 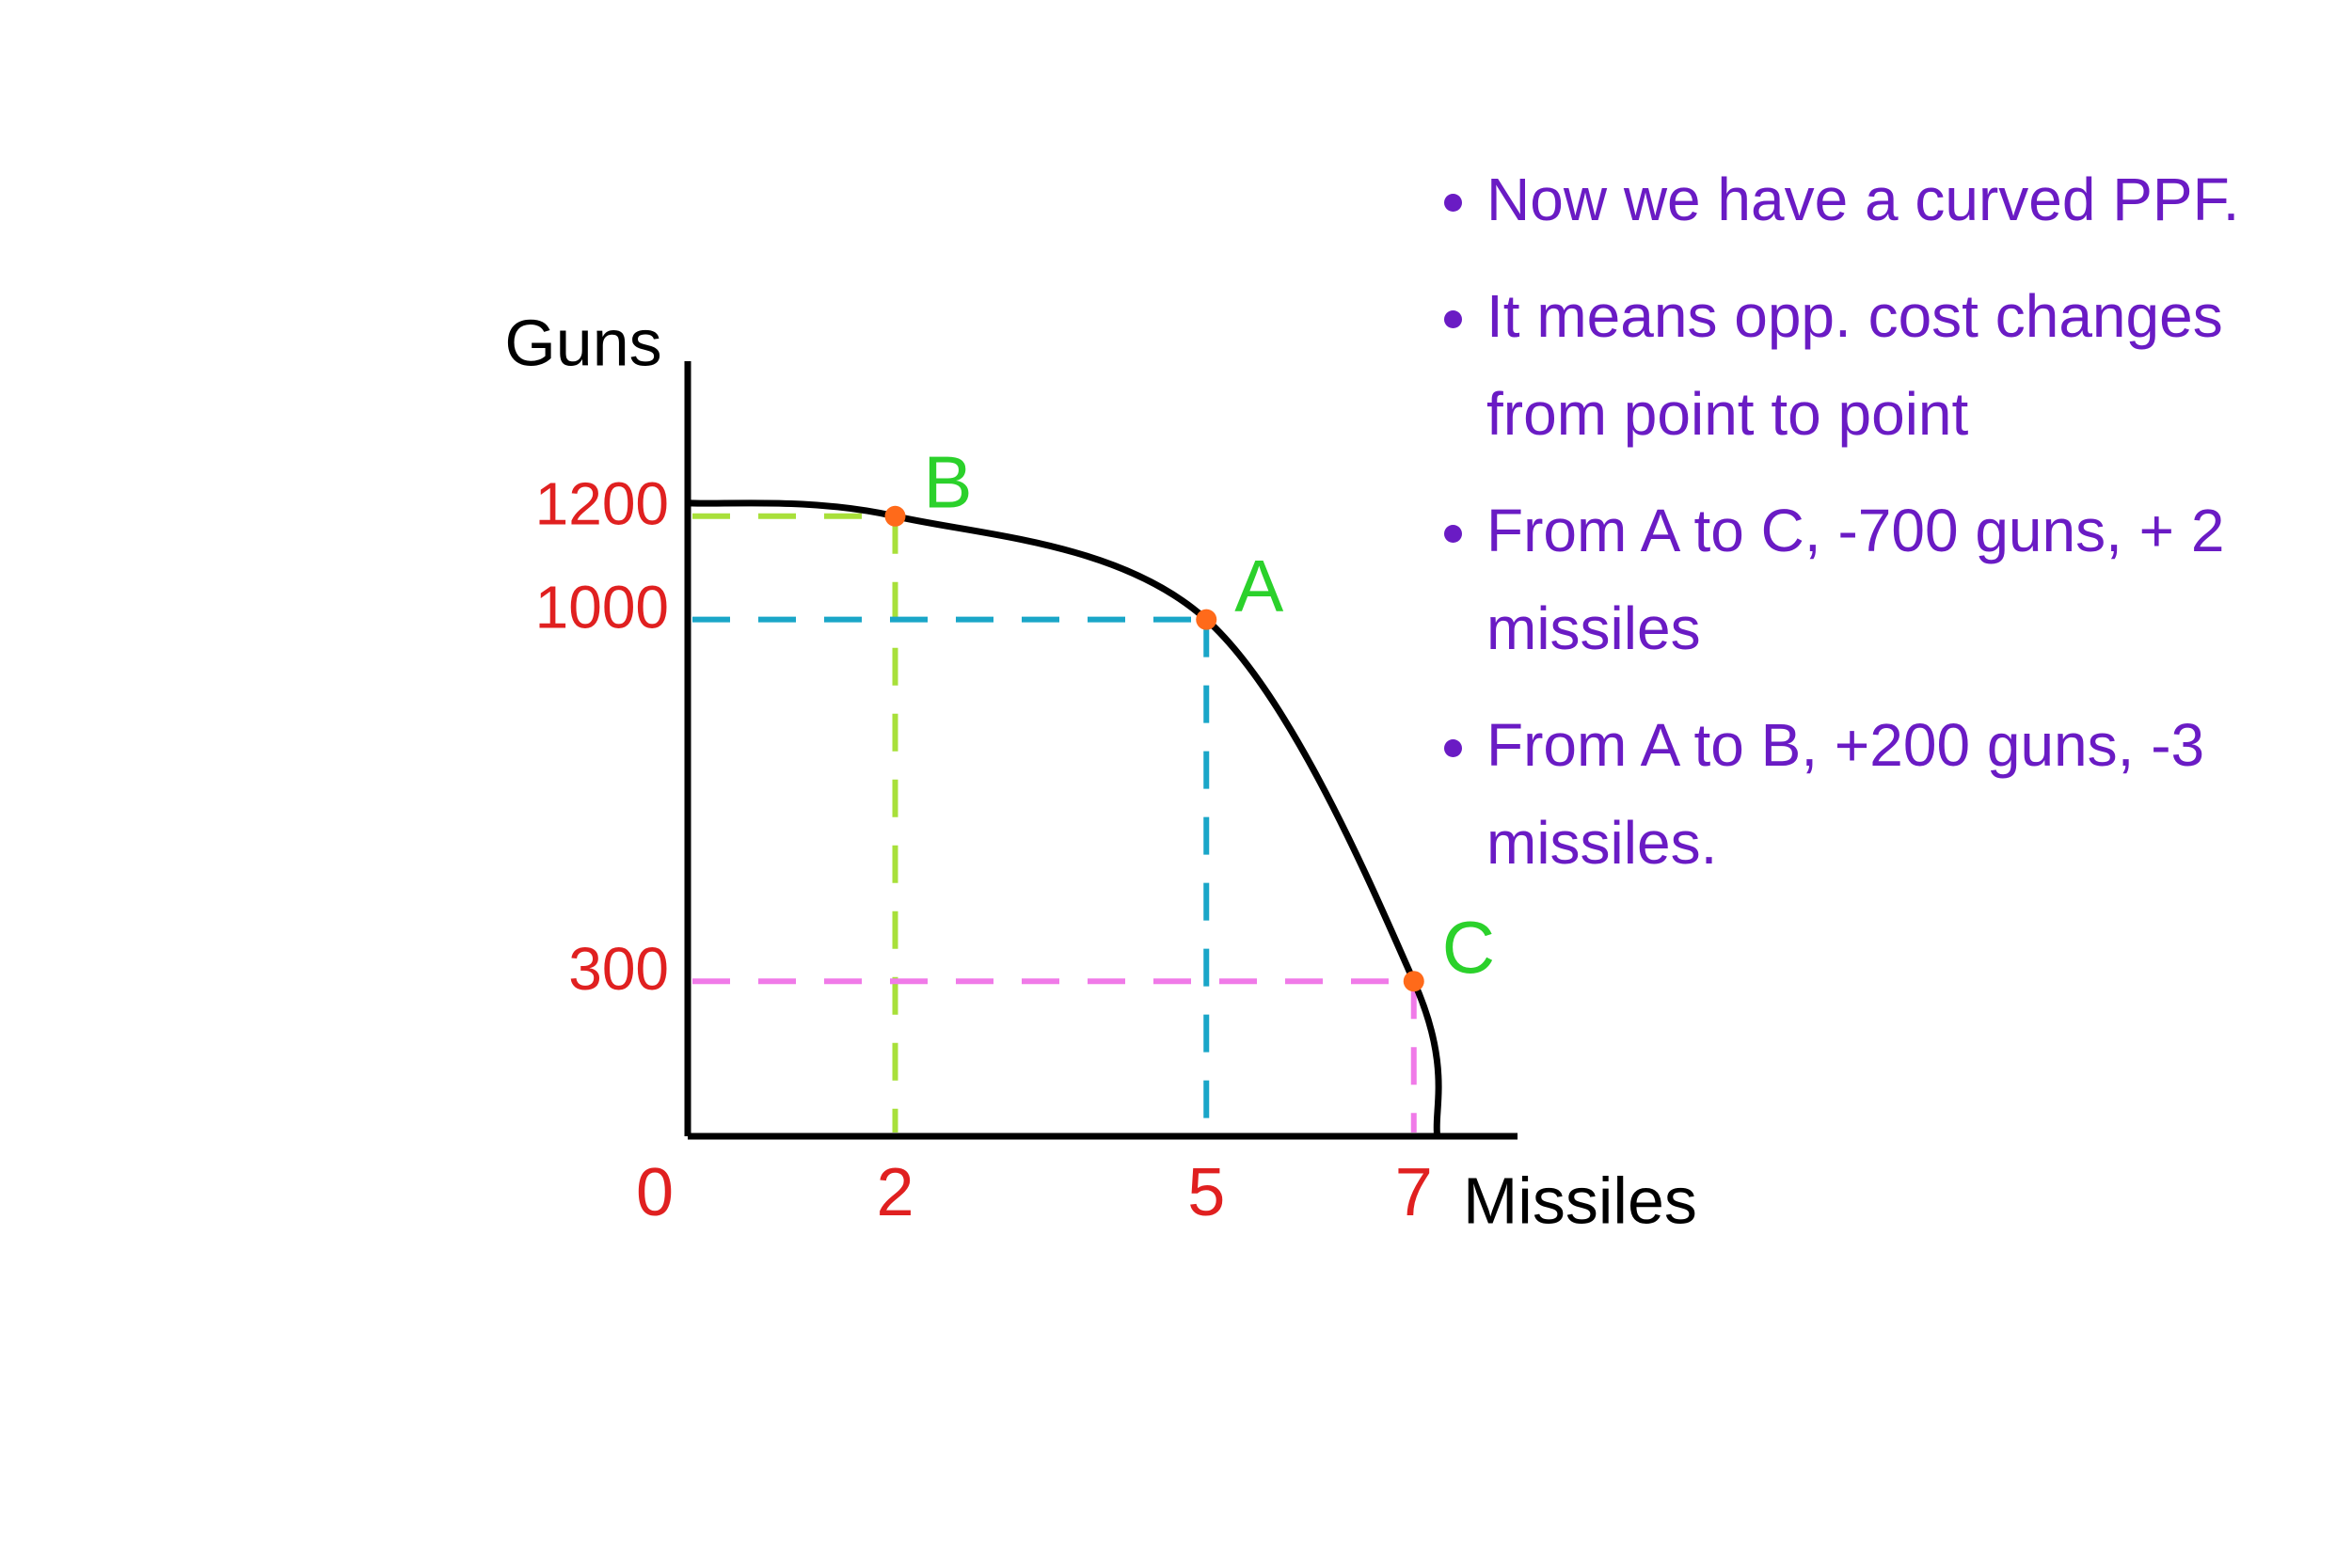 What do you see at coordinates (1895, 199) in the screenshot?
I see `note: Now we have a curved PPF.` at bounding box center [1895, 199].